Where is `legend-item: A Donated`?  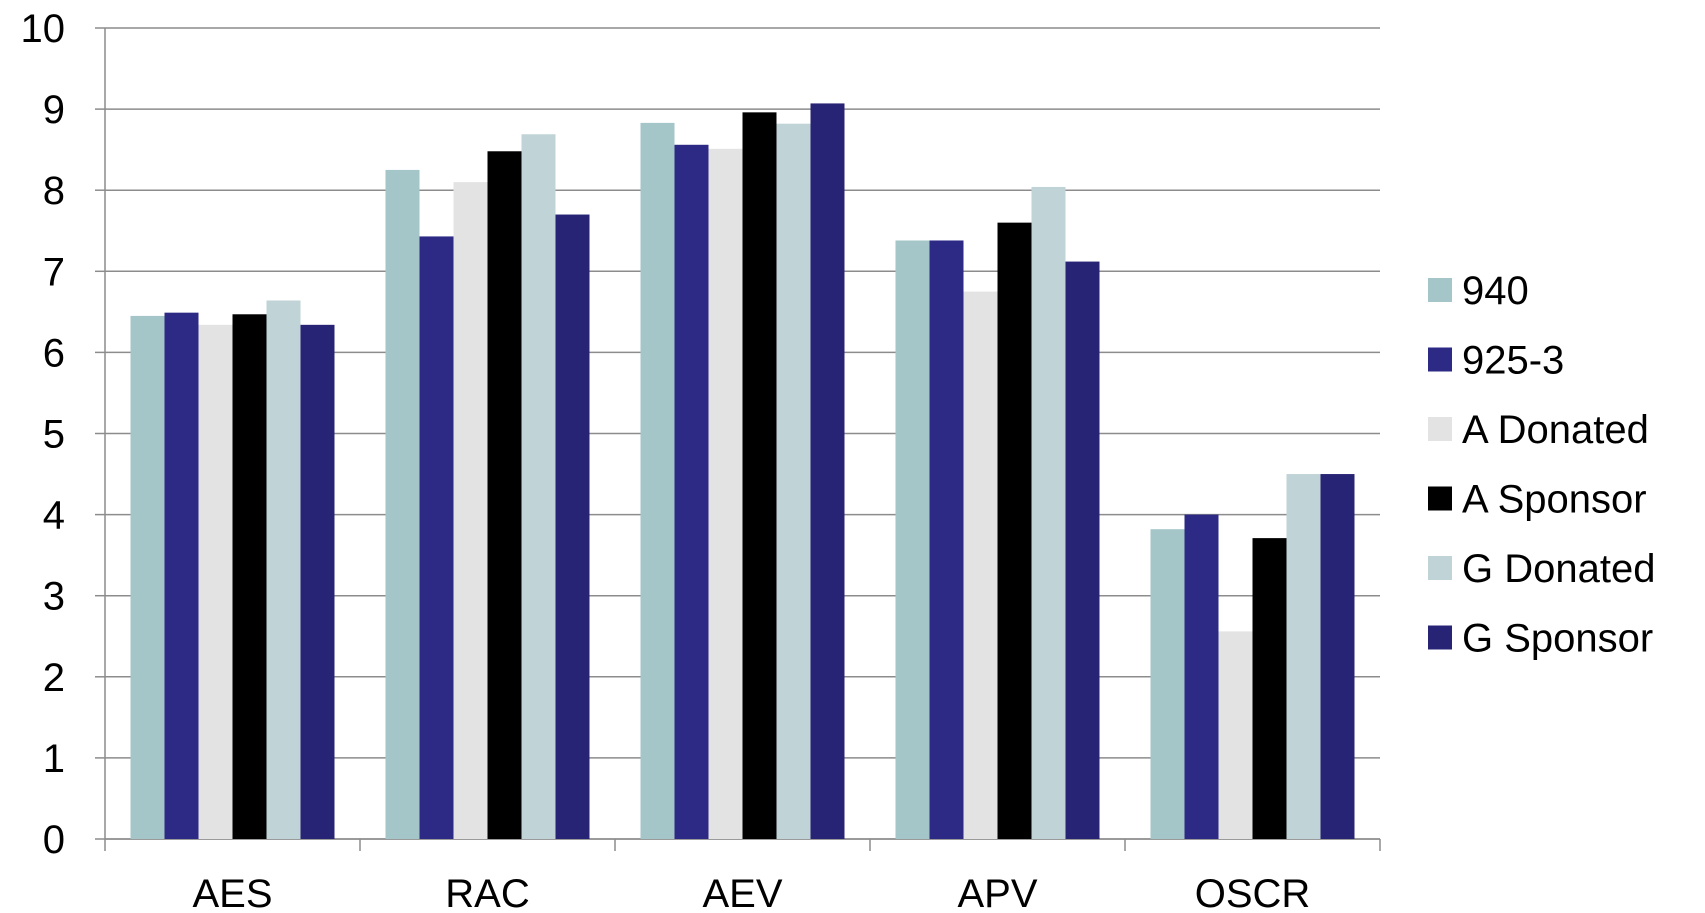 legend-item: A Donated is located at coordinates (1538, 430).